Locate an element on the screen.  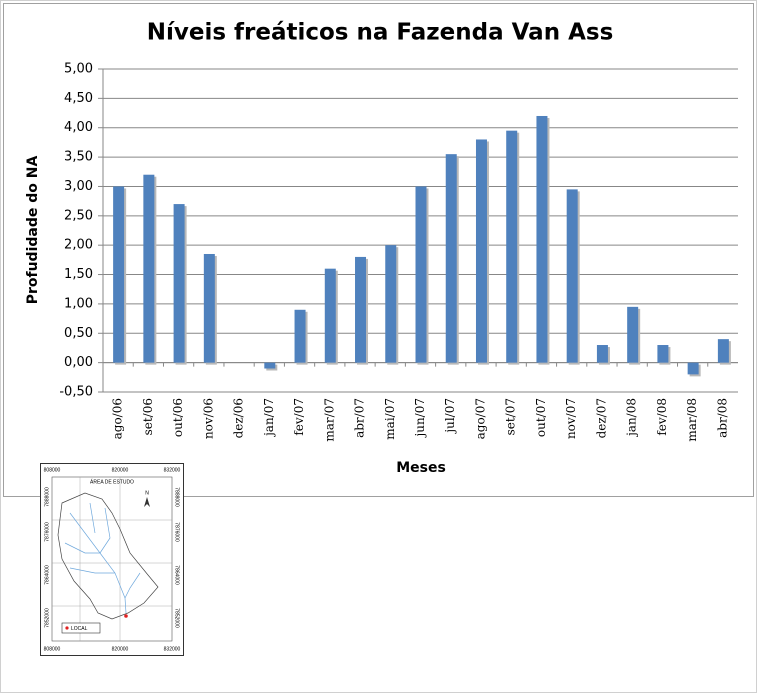
x-tick-label: abr/08 is located at coordinates (722, 418).